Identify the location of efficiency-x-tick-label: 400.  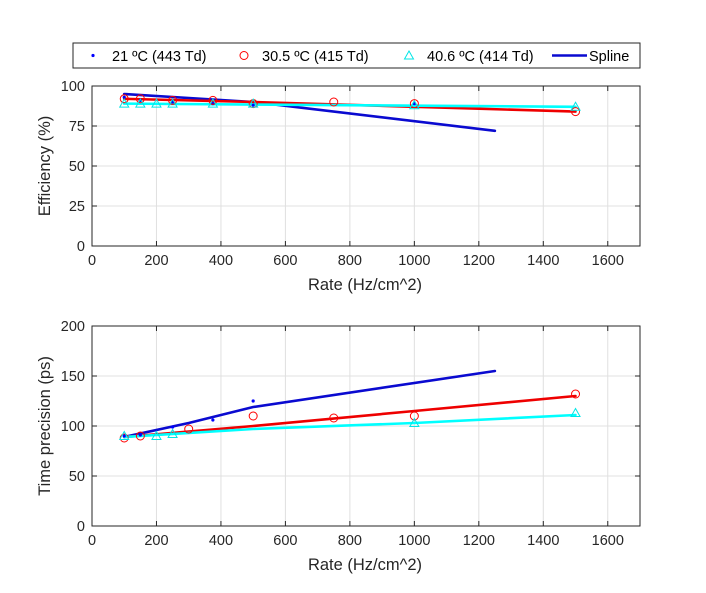
(221, 261).